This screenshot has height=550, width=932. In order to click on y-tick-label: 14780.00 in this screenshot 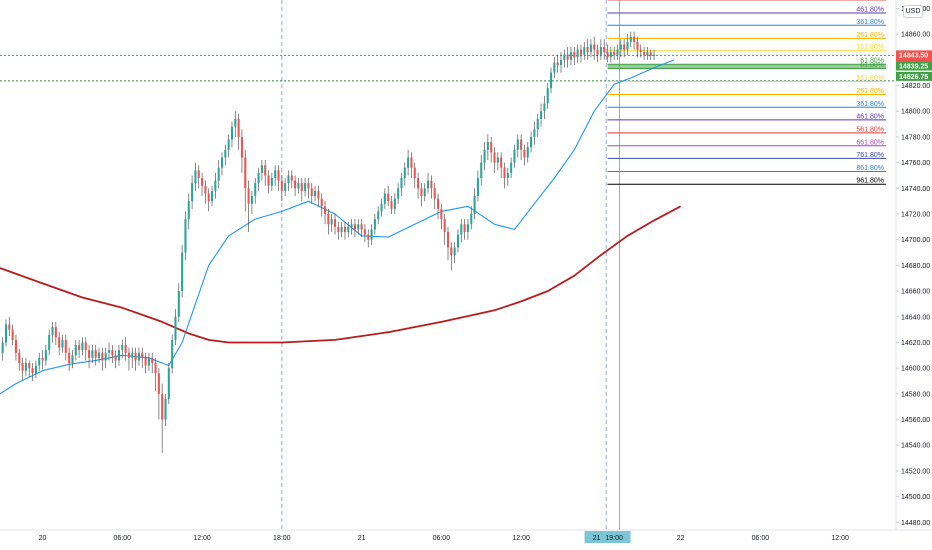, I will do `click(915, 137)`.